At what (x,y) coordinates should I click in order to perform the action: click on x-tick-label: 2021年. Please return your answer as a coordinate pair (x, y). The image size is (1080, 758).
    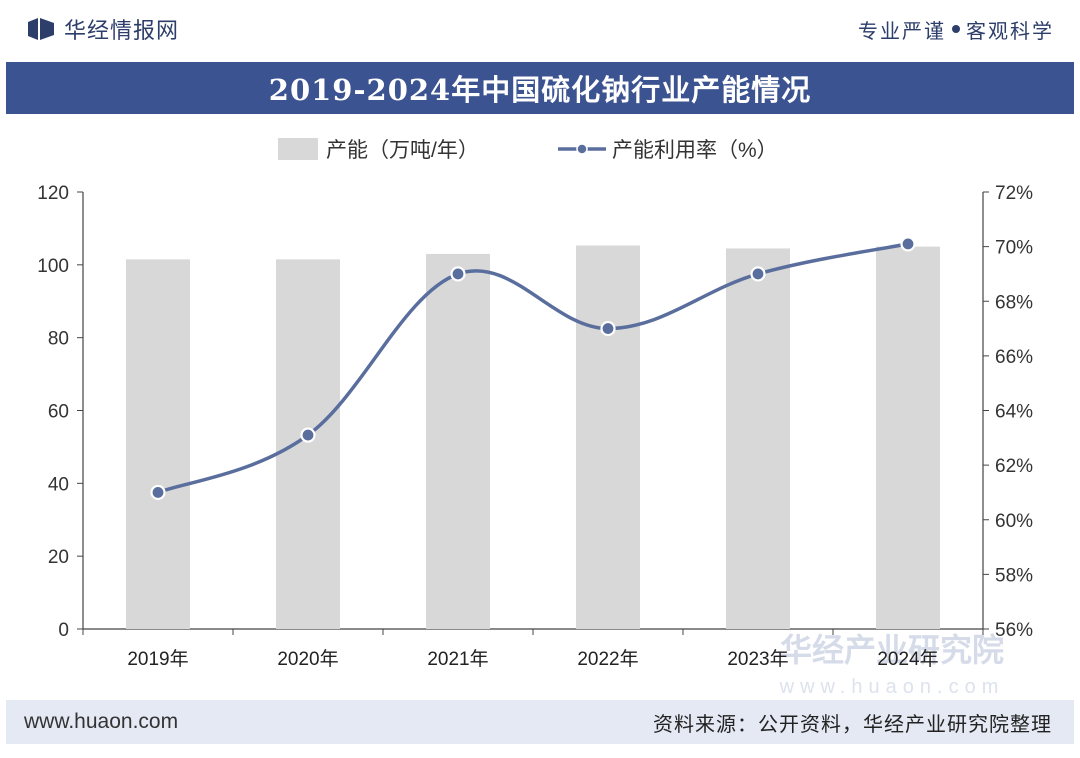
    Looking at the image, I should click on (457, 659).